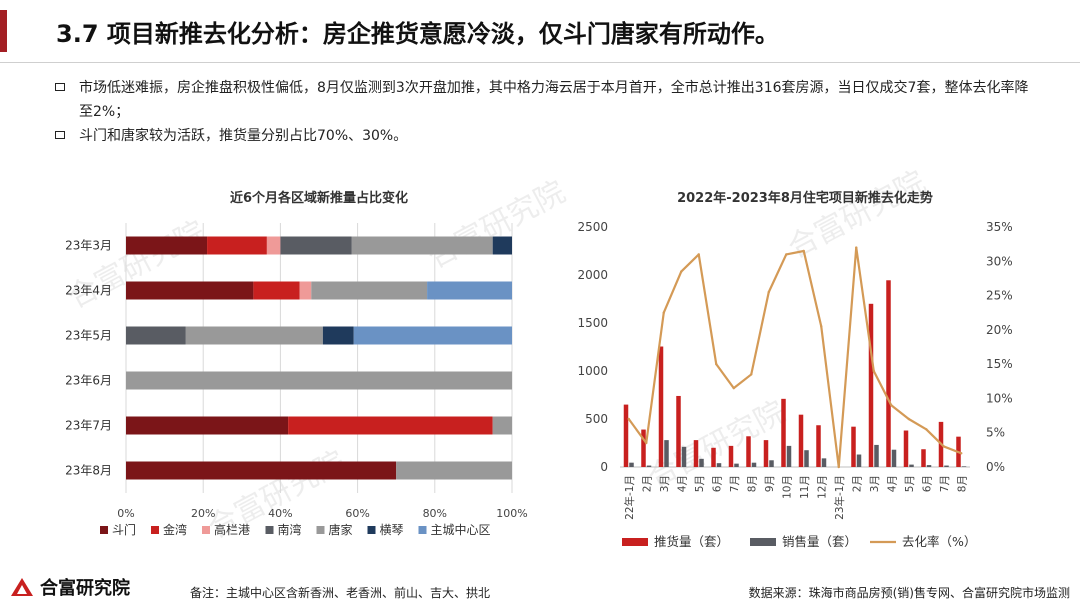 The image size is (1080, 608). I want to click on y-right-tick-label: 35%, so click(999, 227).